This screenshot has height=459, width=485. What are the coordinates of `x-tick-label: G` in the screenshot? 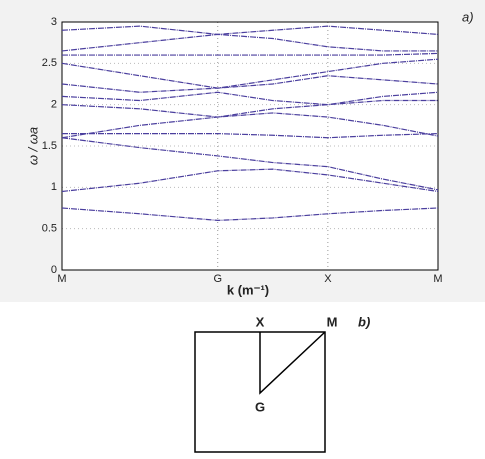 It's located at (217, 279).